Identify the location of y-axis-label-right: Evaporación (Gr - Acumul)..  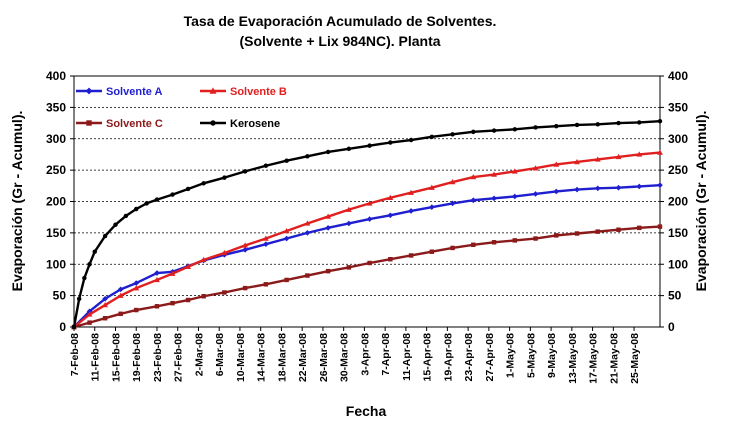
(701, 201).